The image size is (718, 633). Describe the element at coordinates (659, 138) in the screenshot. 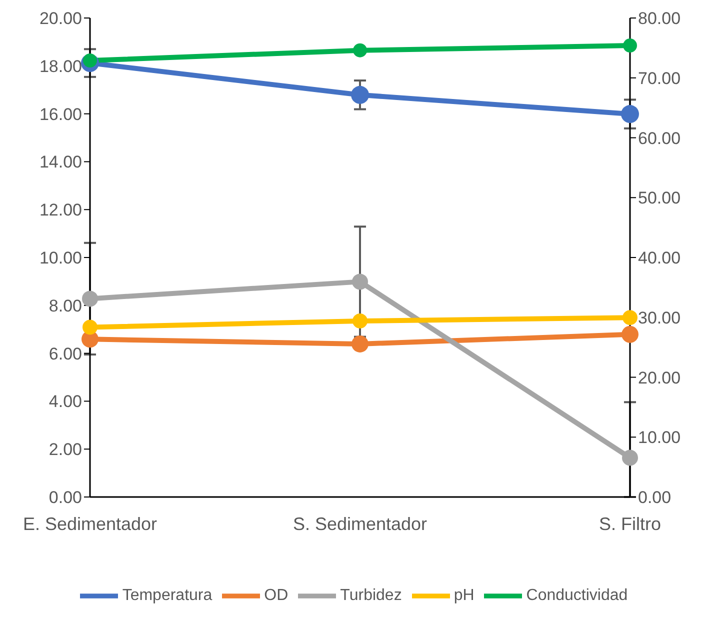

I see `y2-tick-label: 60.00` at that location.